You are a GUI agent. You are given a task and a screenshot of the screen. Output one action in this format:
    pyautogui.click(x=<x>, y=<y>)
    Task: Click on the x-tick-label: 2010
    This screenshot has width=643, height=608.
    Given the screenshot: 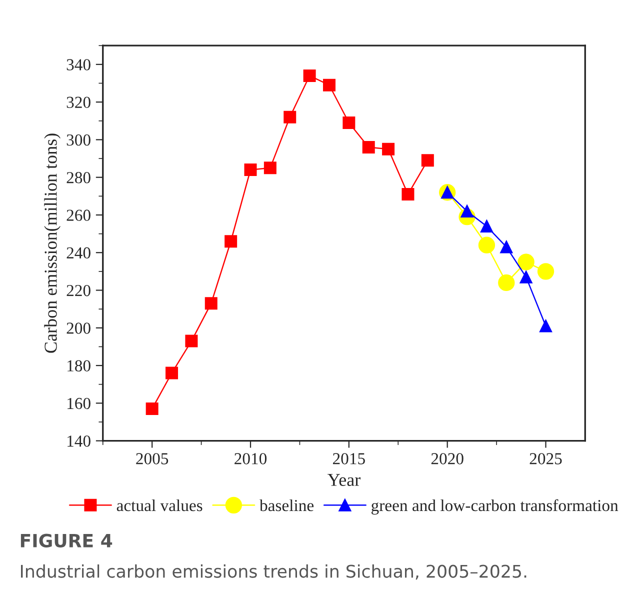 What is the action you would take?
    pyautogui.click(x=250, y=458)
    